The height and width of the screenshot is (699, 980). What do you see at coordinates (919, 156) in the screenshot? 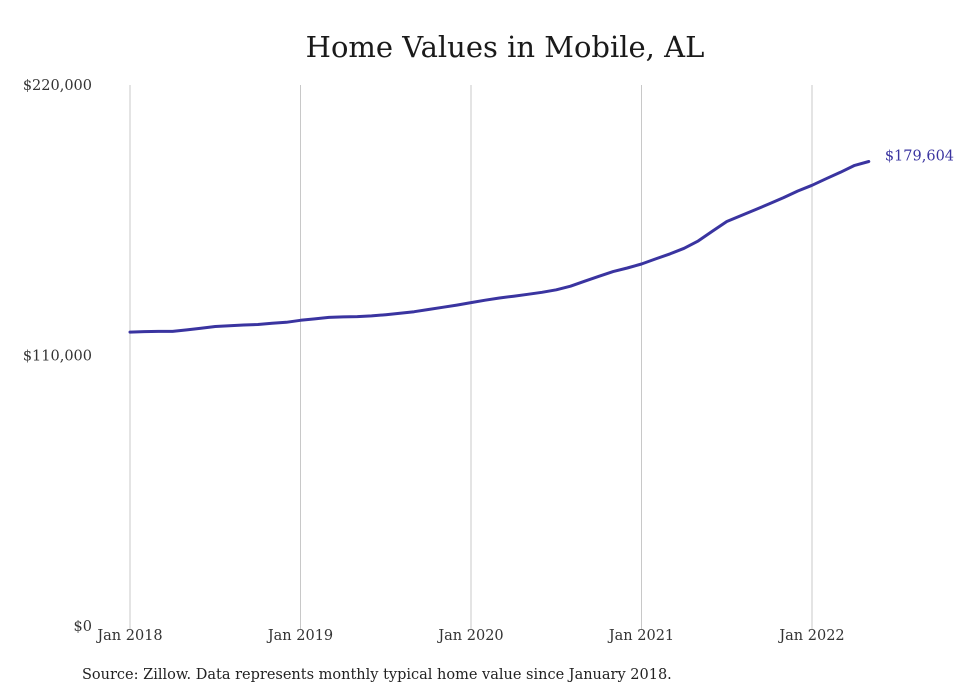
I see `end-value-label: $179,604` at bounding box center [919, 156].